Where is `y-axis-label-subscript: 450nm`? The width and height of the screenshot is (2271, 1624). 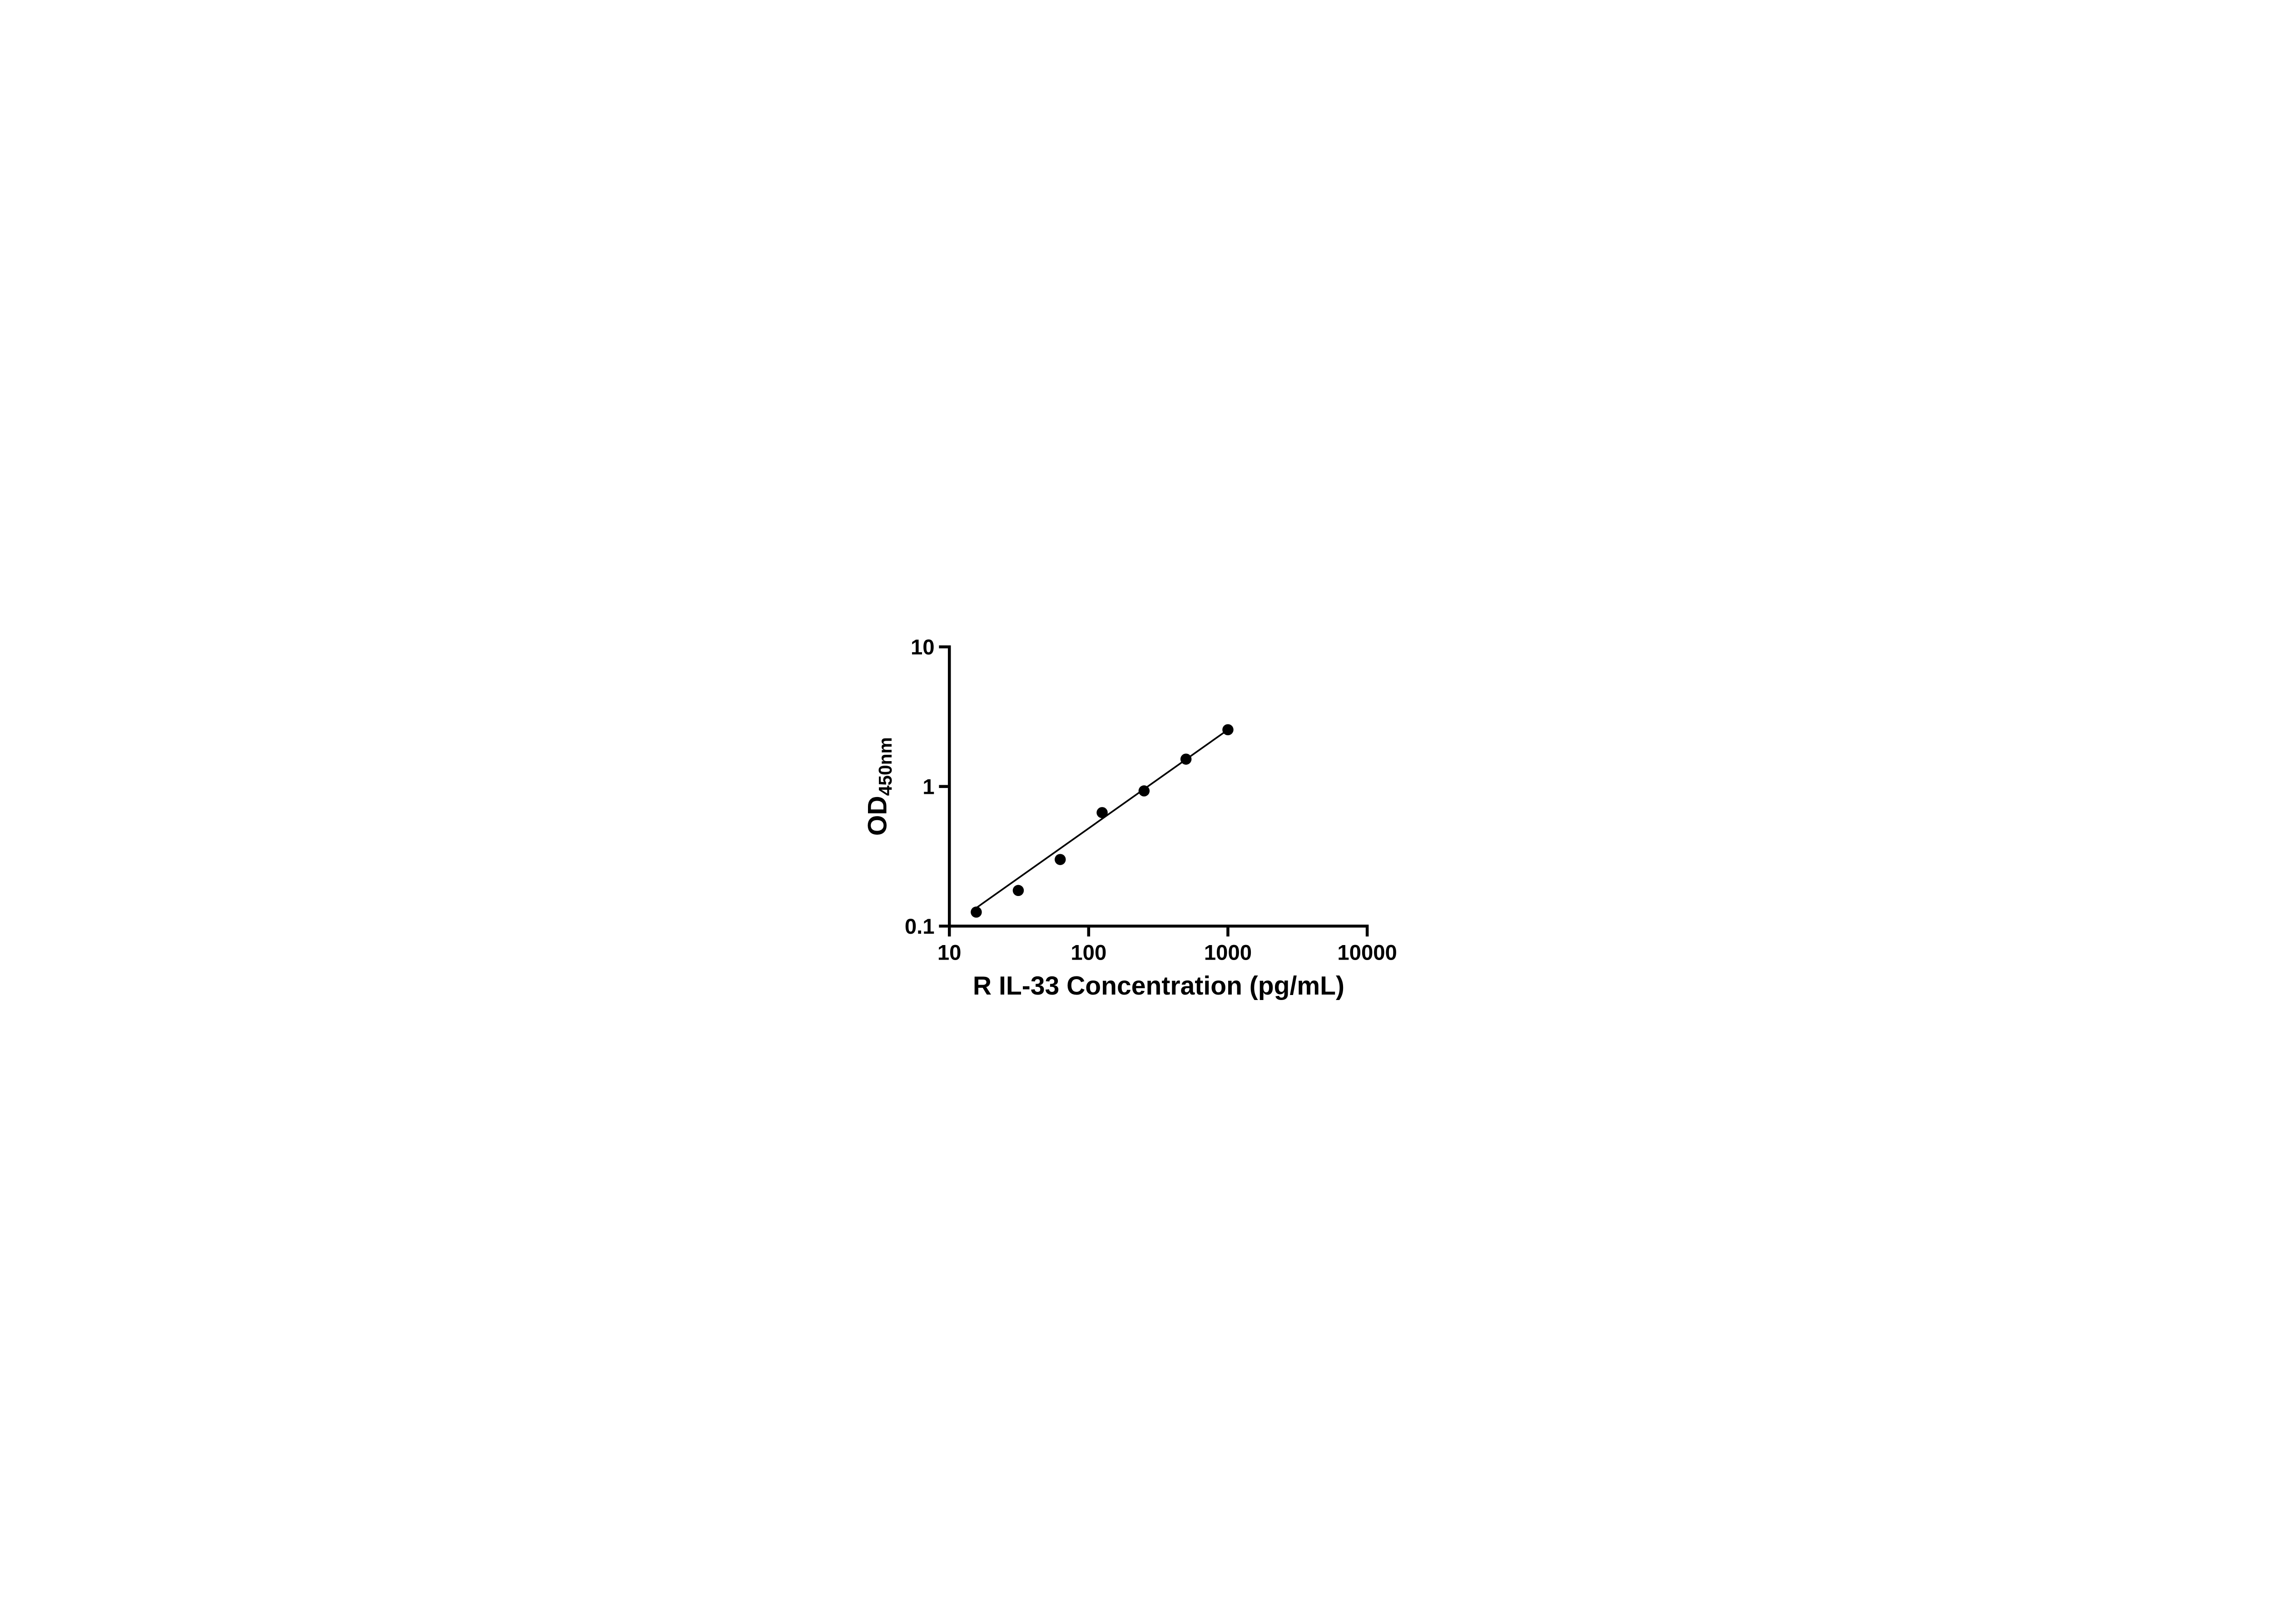 y-axis-label-subscript: 450nm is located at coordinates (885, 766).